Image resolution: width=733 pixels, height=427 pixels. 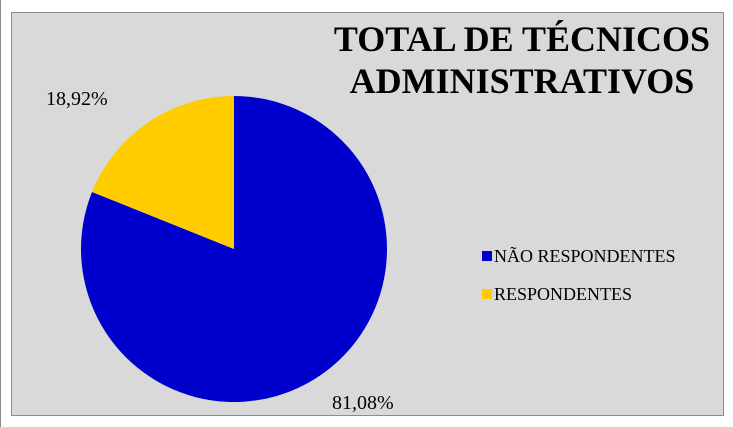 What do you see at coordinates (585, 255) in the screenshot?
I see `legend-label-nao-respondentes: NÃO RESPONDENTES` at bounding box center [585, 255].